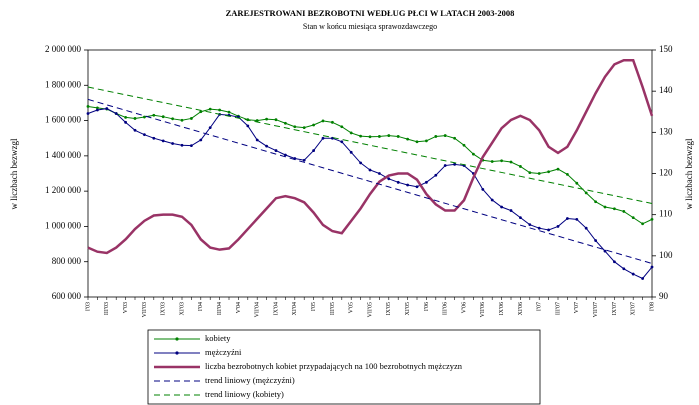 The image size is (699, 405). What do you see at coordinates (145, 309) in the screenshot?
I see `x-tick-label: VII'03` at bounding box center [145, 309].